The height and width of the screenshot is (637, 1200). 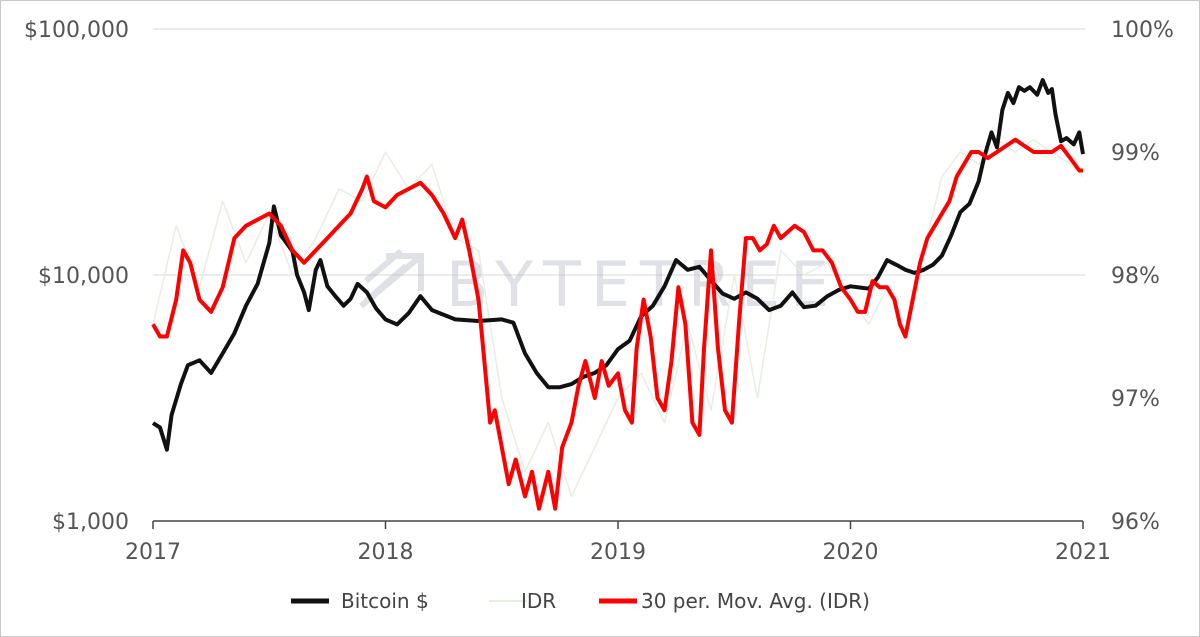 What do you see at coordinates (386, 552) in the screenshot?
I see `x-tick-label: 2018` at bounding box center [386, 552].